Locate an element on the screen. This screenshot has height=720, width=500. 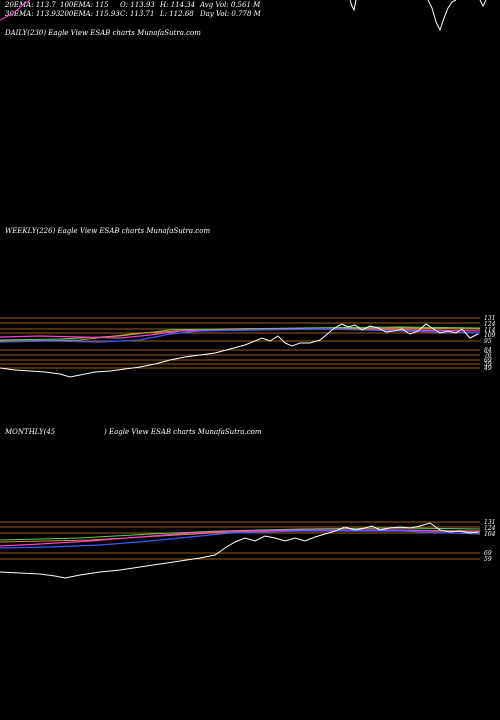
monthly-ema-blue-line is located at coordinates (240, 539).